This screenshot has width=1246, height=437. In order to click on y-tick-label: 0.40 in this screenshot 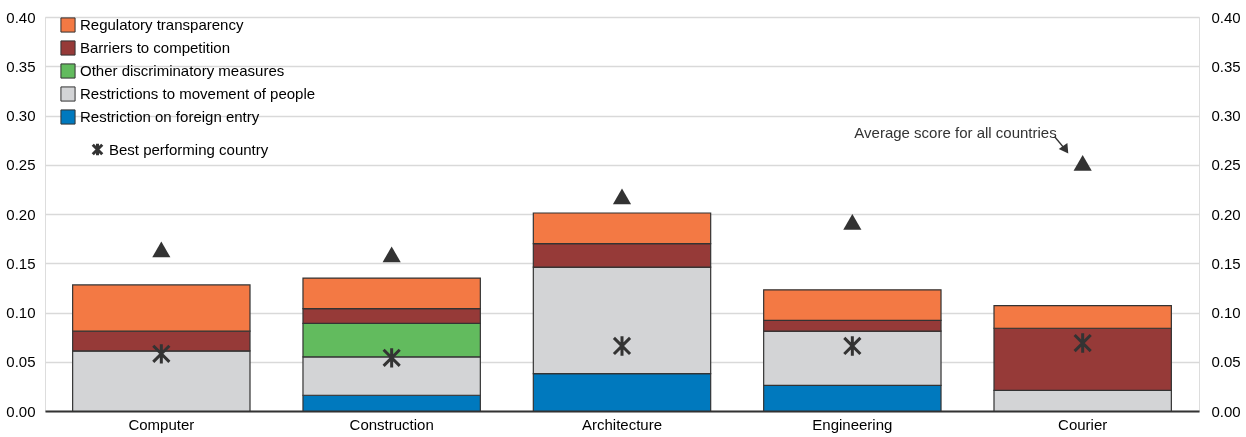, I will do `click(21, 17)`.